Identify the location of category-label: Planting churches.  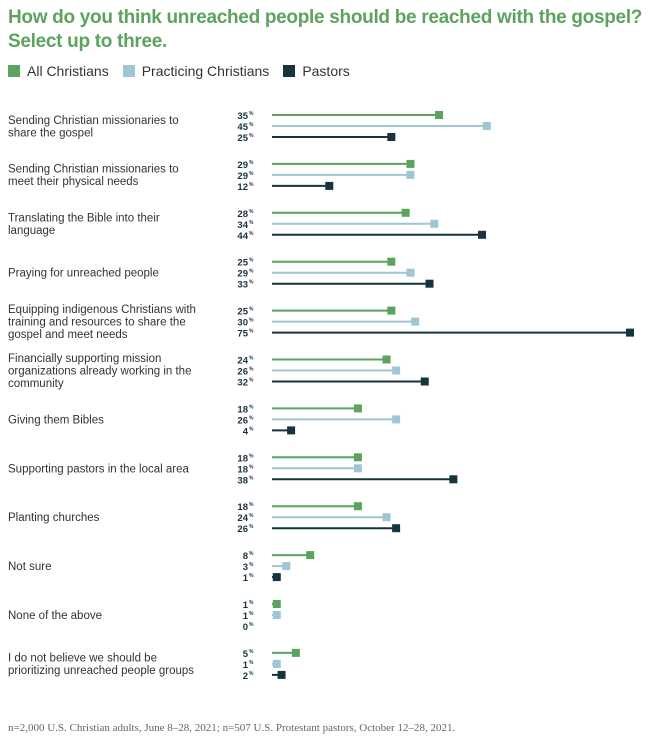
(54, 518).